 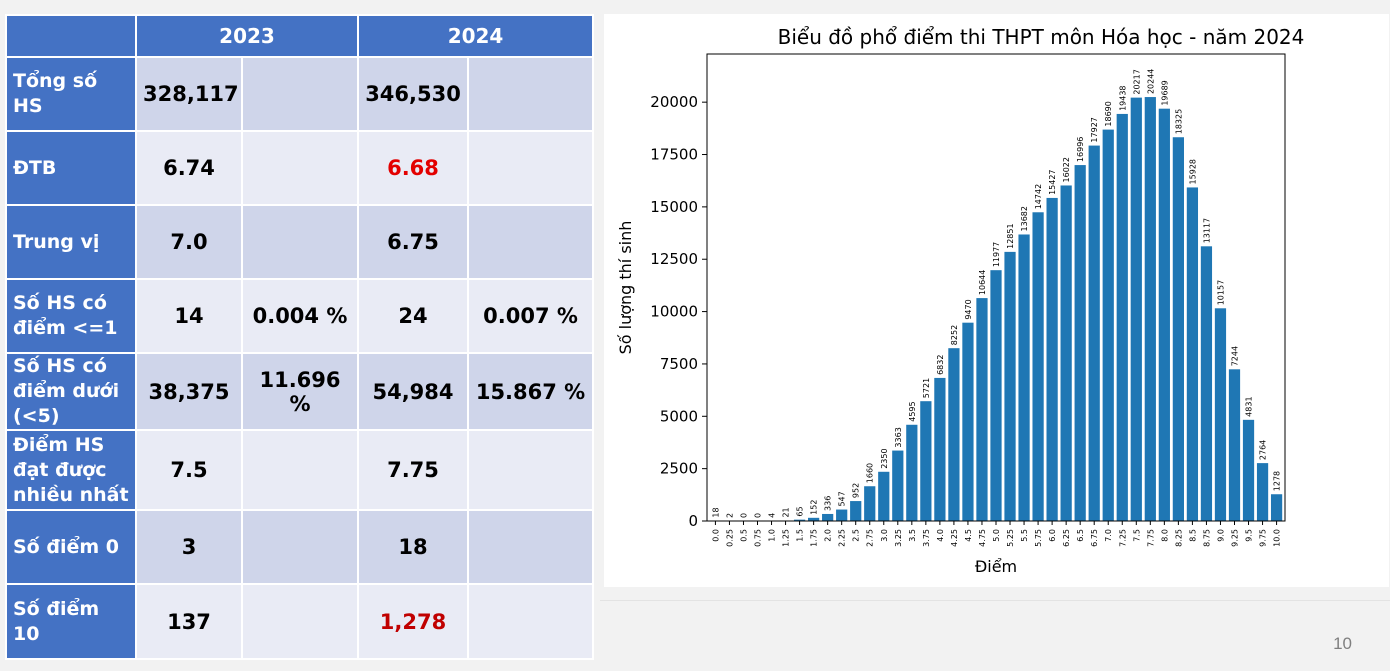 I want to click on bar-value-label: 65, so click(x=800, y=511).